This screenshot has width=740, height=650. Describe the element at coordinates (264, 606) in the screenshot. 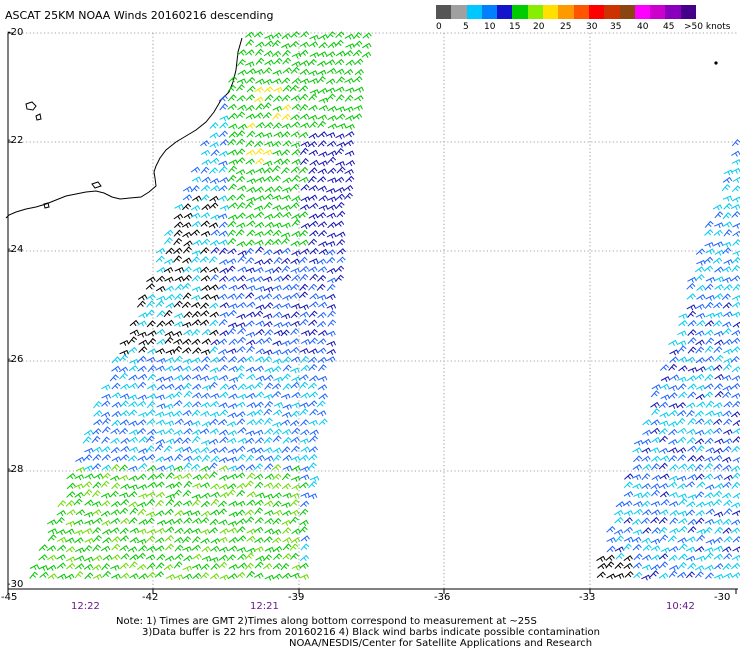

I see `swath-time-2: 12:21` at that location.